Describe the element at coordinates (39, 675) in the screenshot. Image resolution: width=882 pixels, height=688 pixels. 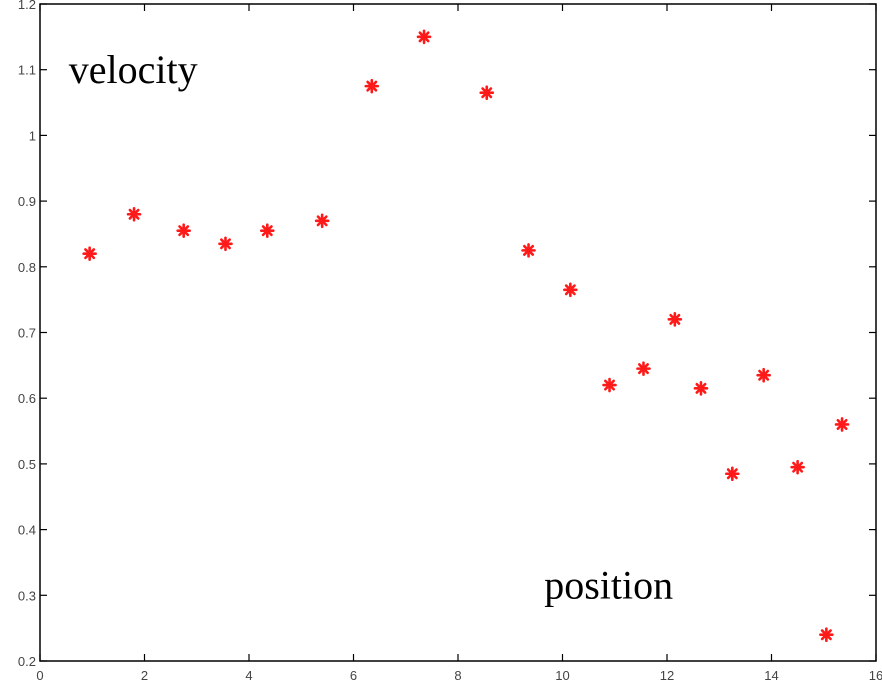
I see `x-tick-label: 0` at that location.